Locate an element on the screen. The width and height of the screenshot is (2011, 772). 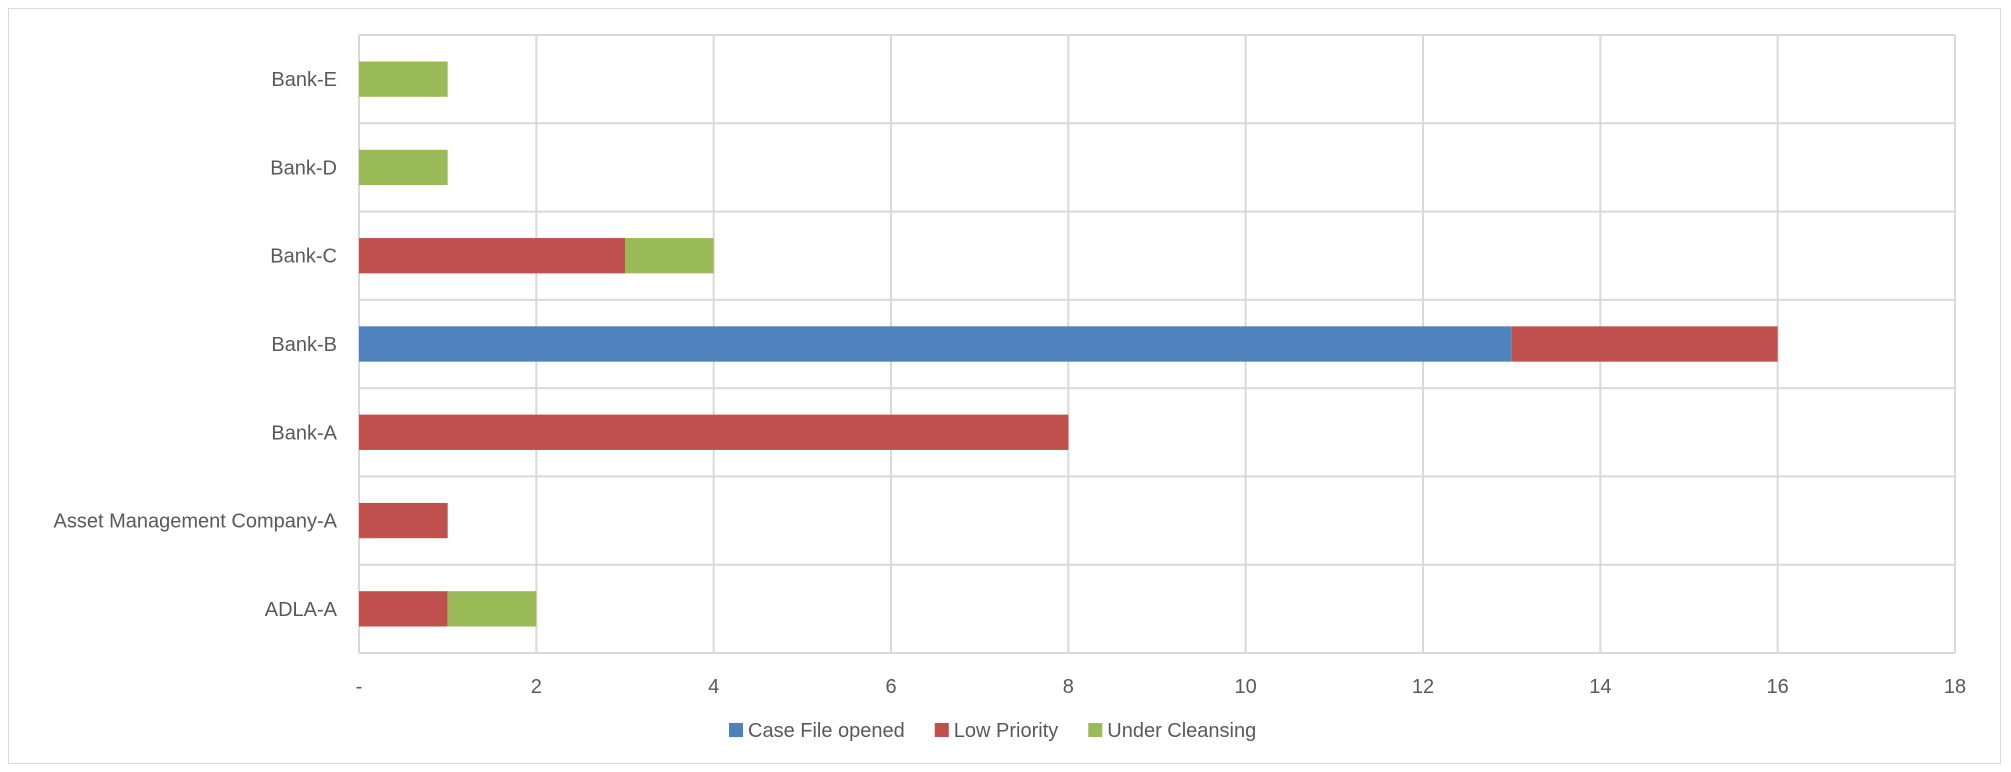
x-tick-label: 12 is located at coordinates (1423, 687).